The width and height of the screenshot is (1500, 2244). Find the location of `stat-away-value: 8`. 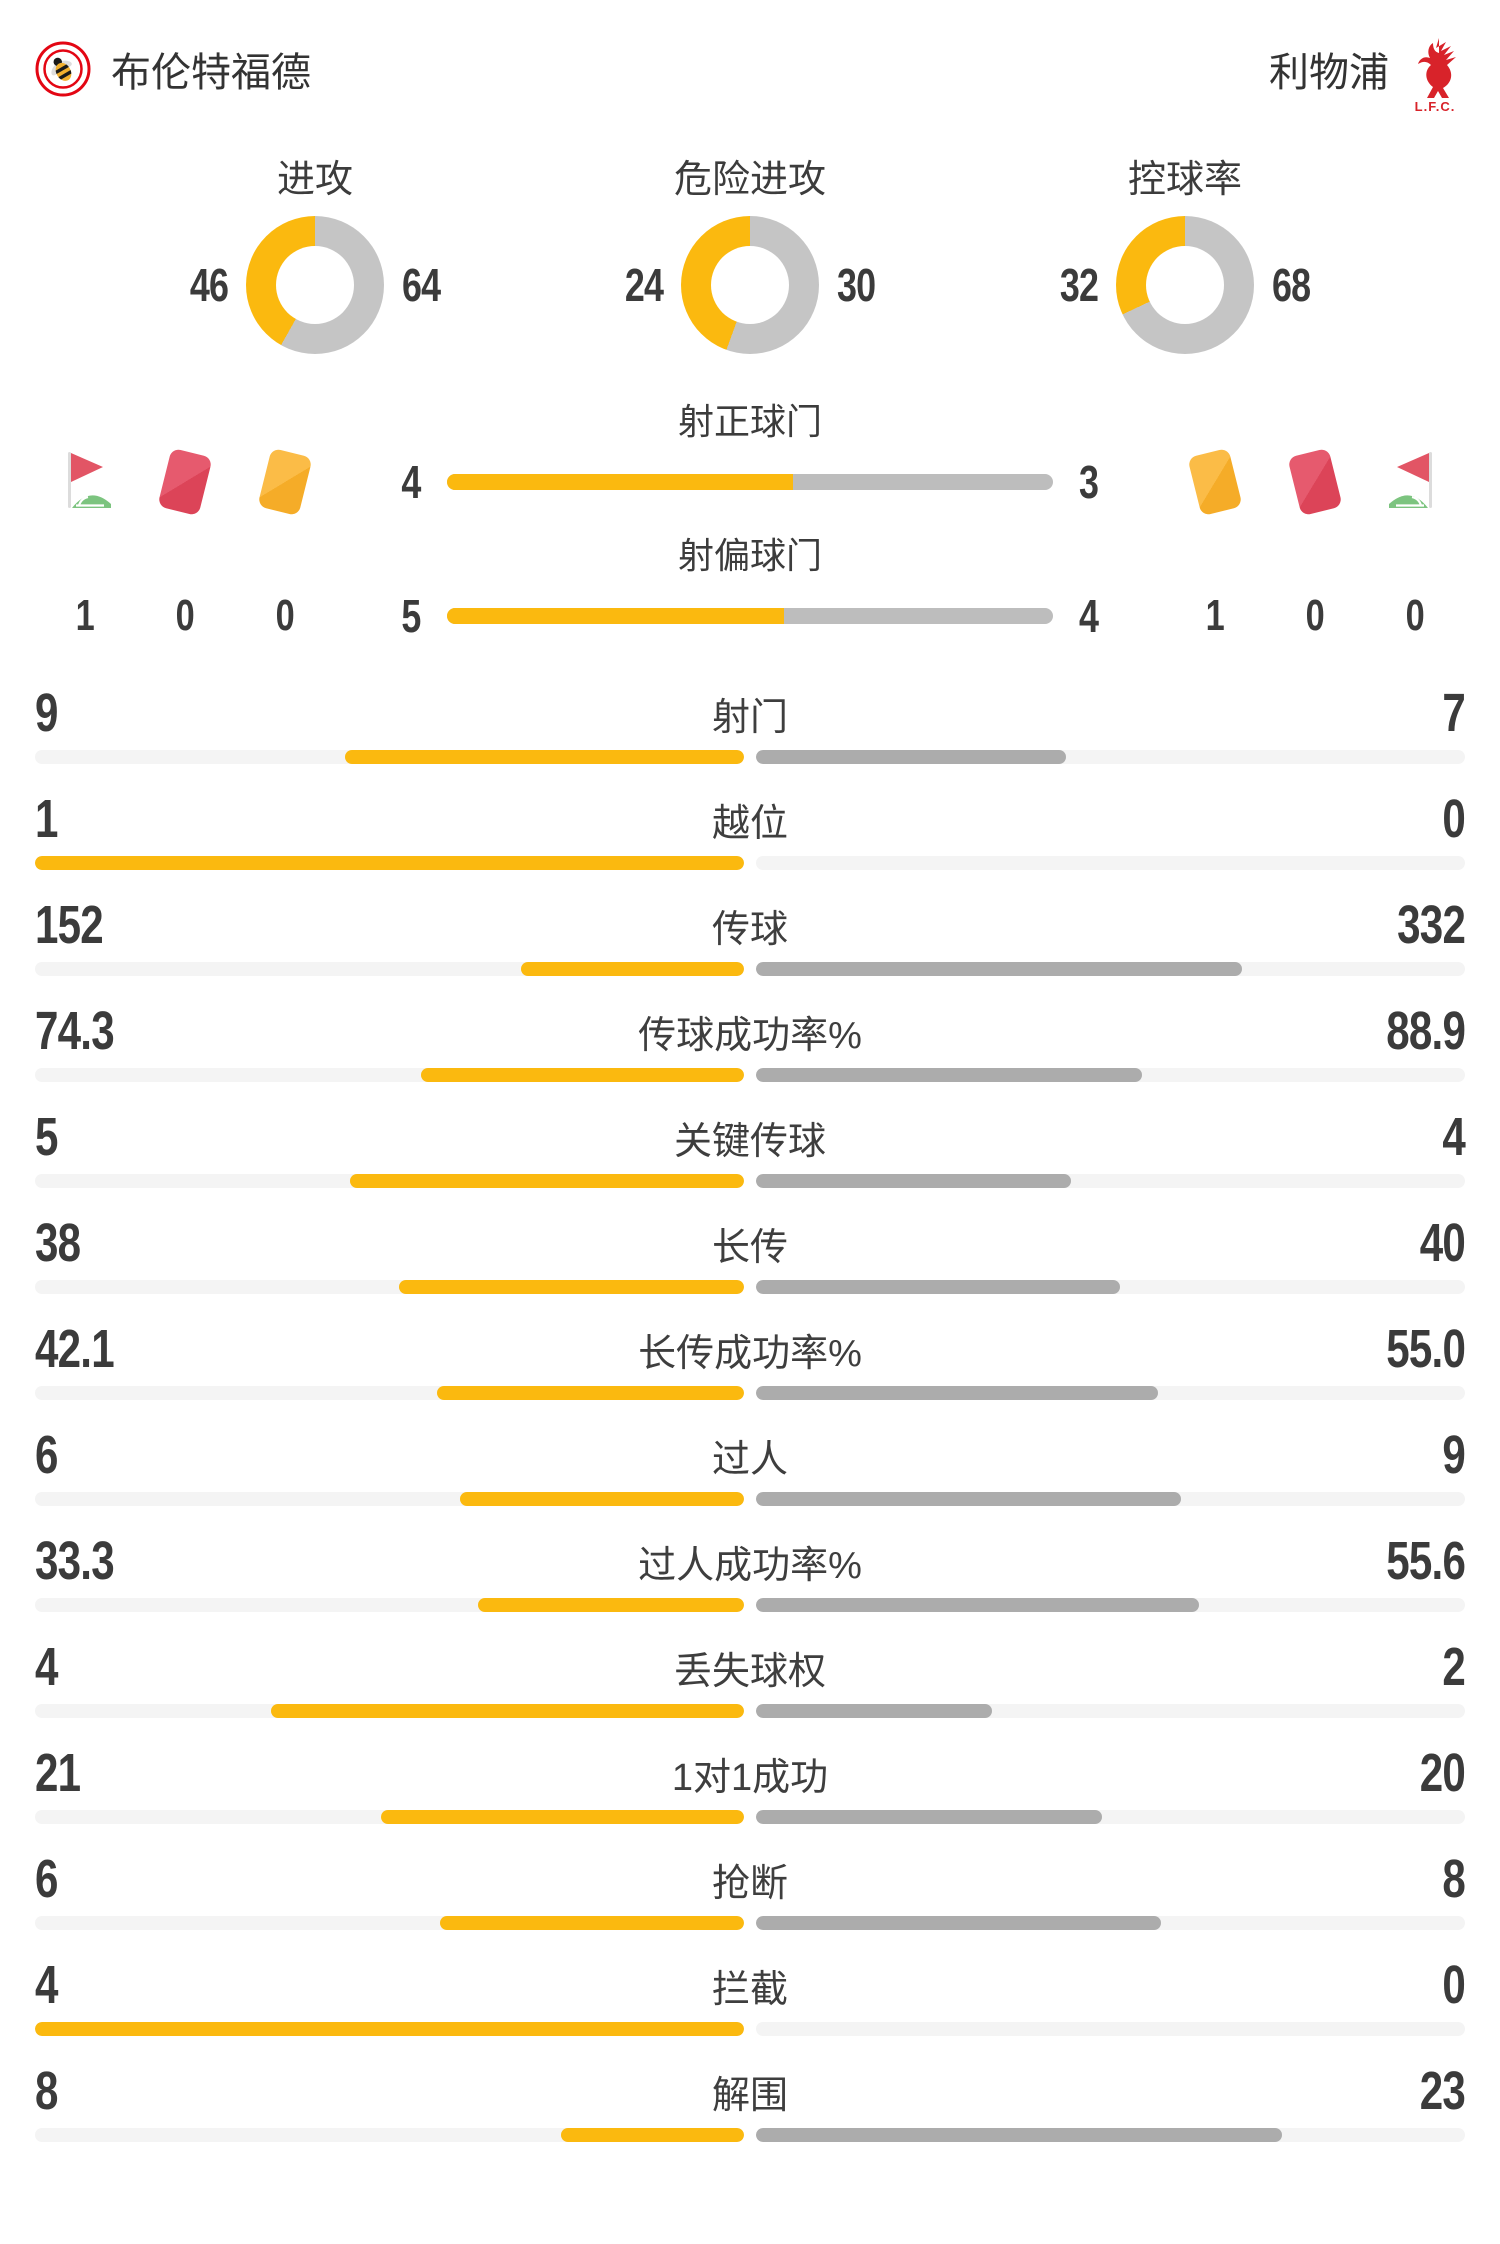

stat-away-value: 8 is located at coordinates (1453, 1879).